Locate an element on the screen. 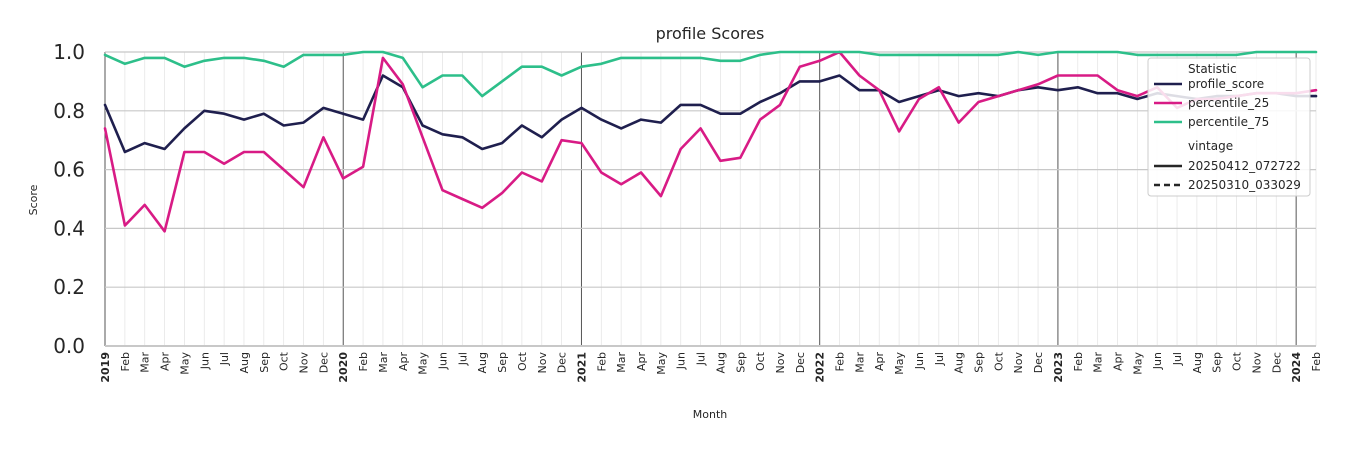 Image resolution: width=1350 pixels, height=450 pixels. legend-label: percentile_25 is located at coordinates (1228, 103).